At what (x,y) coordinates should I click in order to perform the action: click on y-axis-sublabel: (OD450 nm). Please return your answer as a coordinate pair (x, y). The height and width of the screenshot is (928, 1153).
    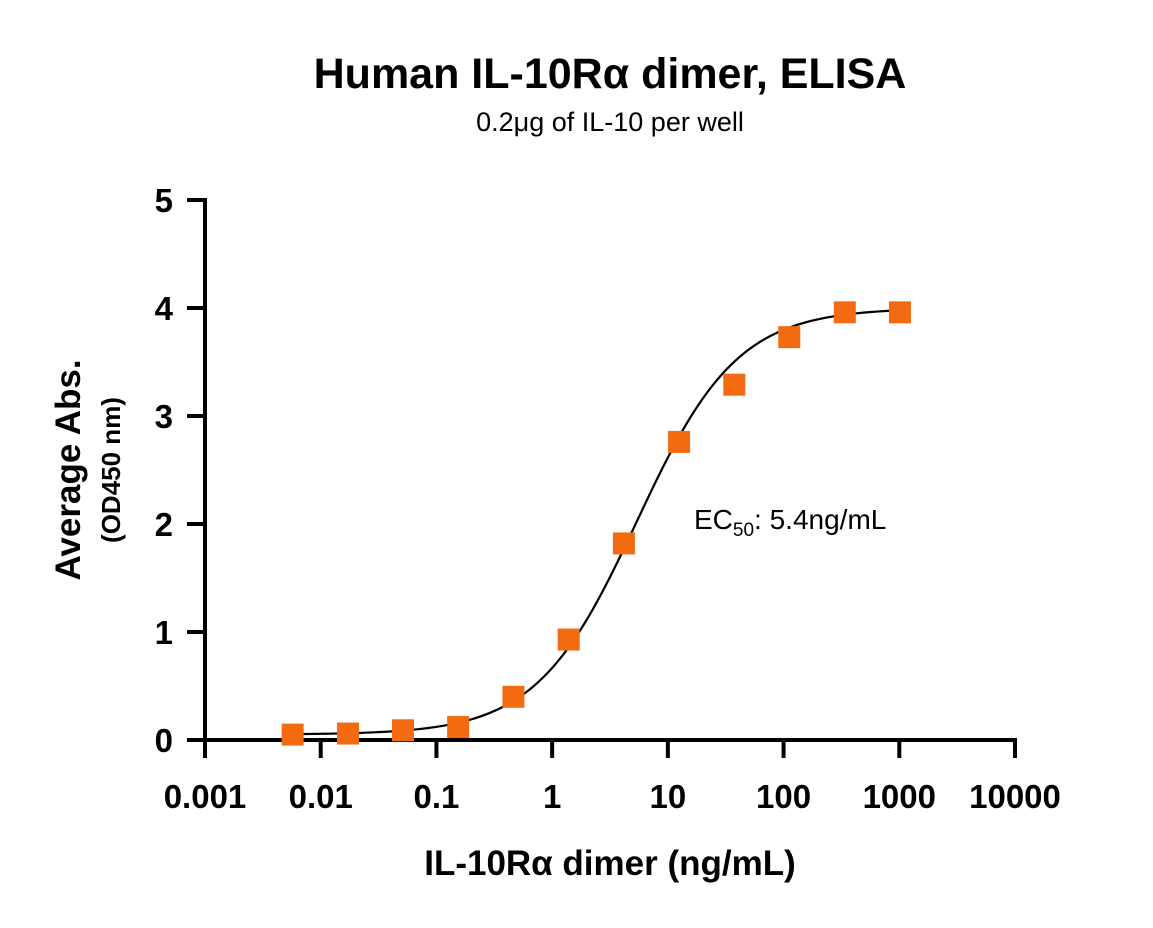
    Looking at the image, I should click on (111, 470).